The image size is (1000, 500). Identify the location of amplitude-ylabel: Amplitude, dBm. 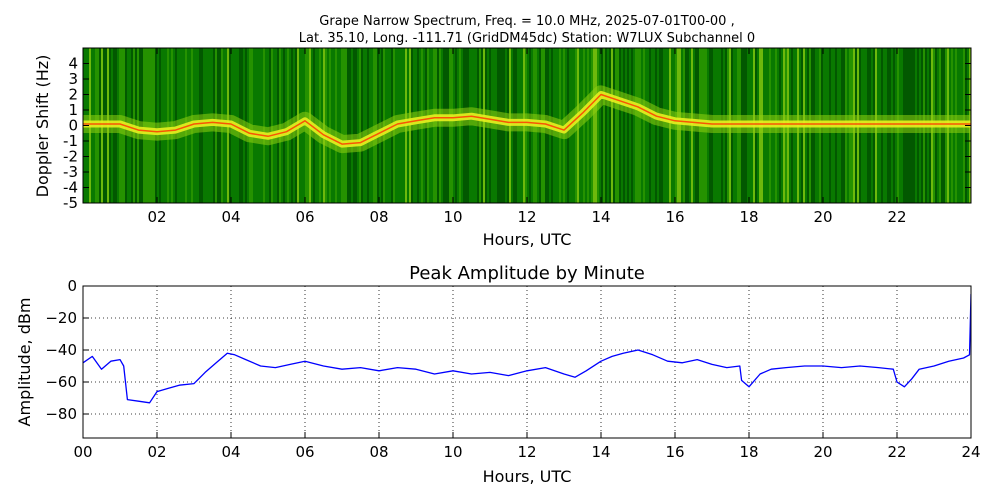
(24, 362).